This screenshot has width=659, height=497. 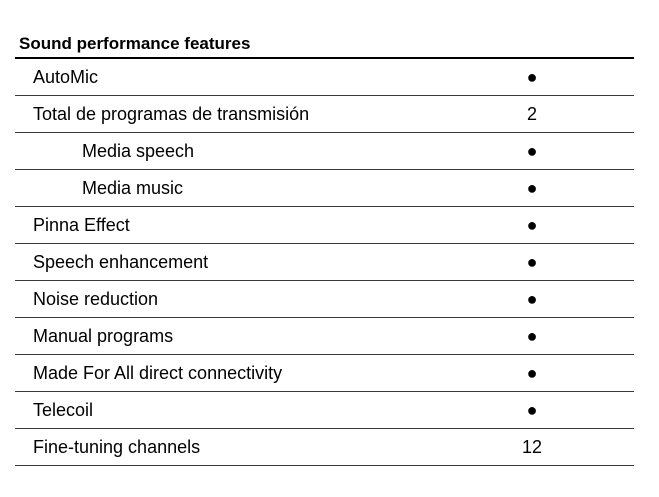 What do you see at coordinates (324, 225) in the screenshot?
I see `table-row-pinna-effect: Pinna Effect ●` at bounding box center [324, 225].